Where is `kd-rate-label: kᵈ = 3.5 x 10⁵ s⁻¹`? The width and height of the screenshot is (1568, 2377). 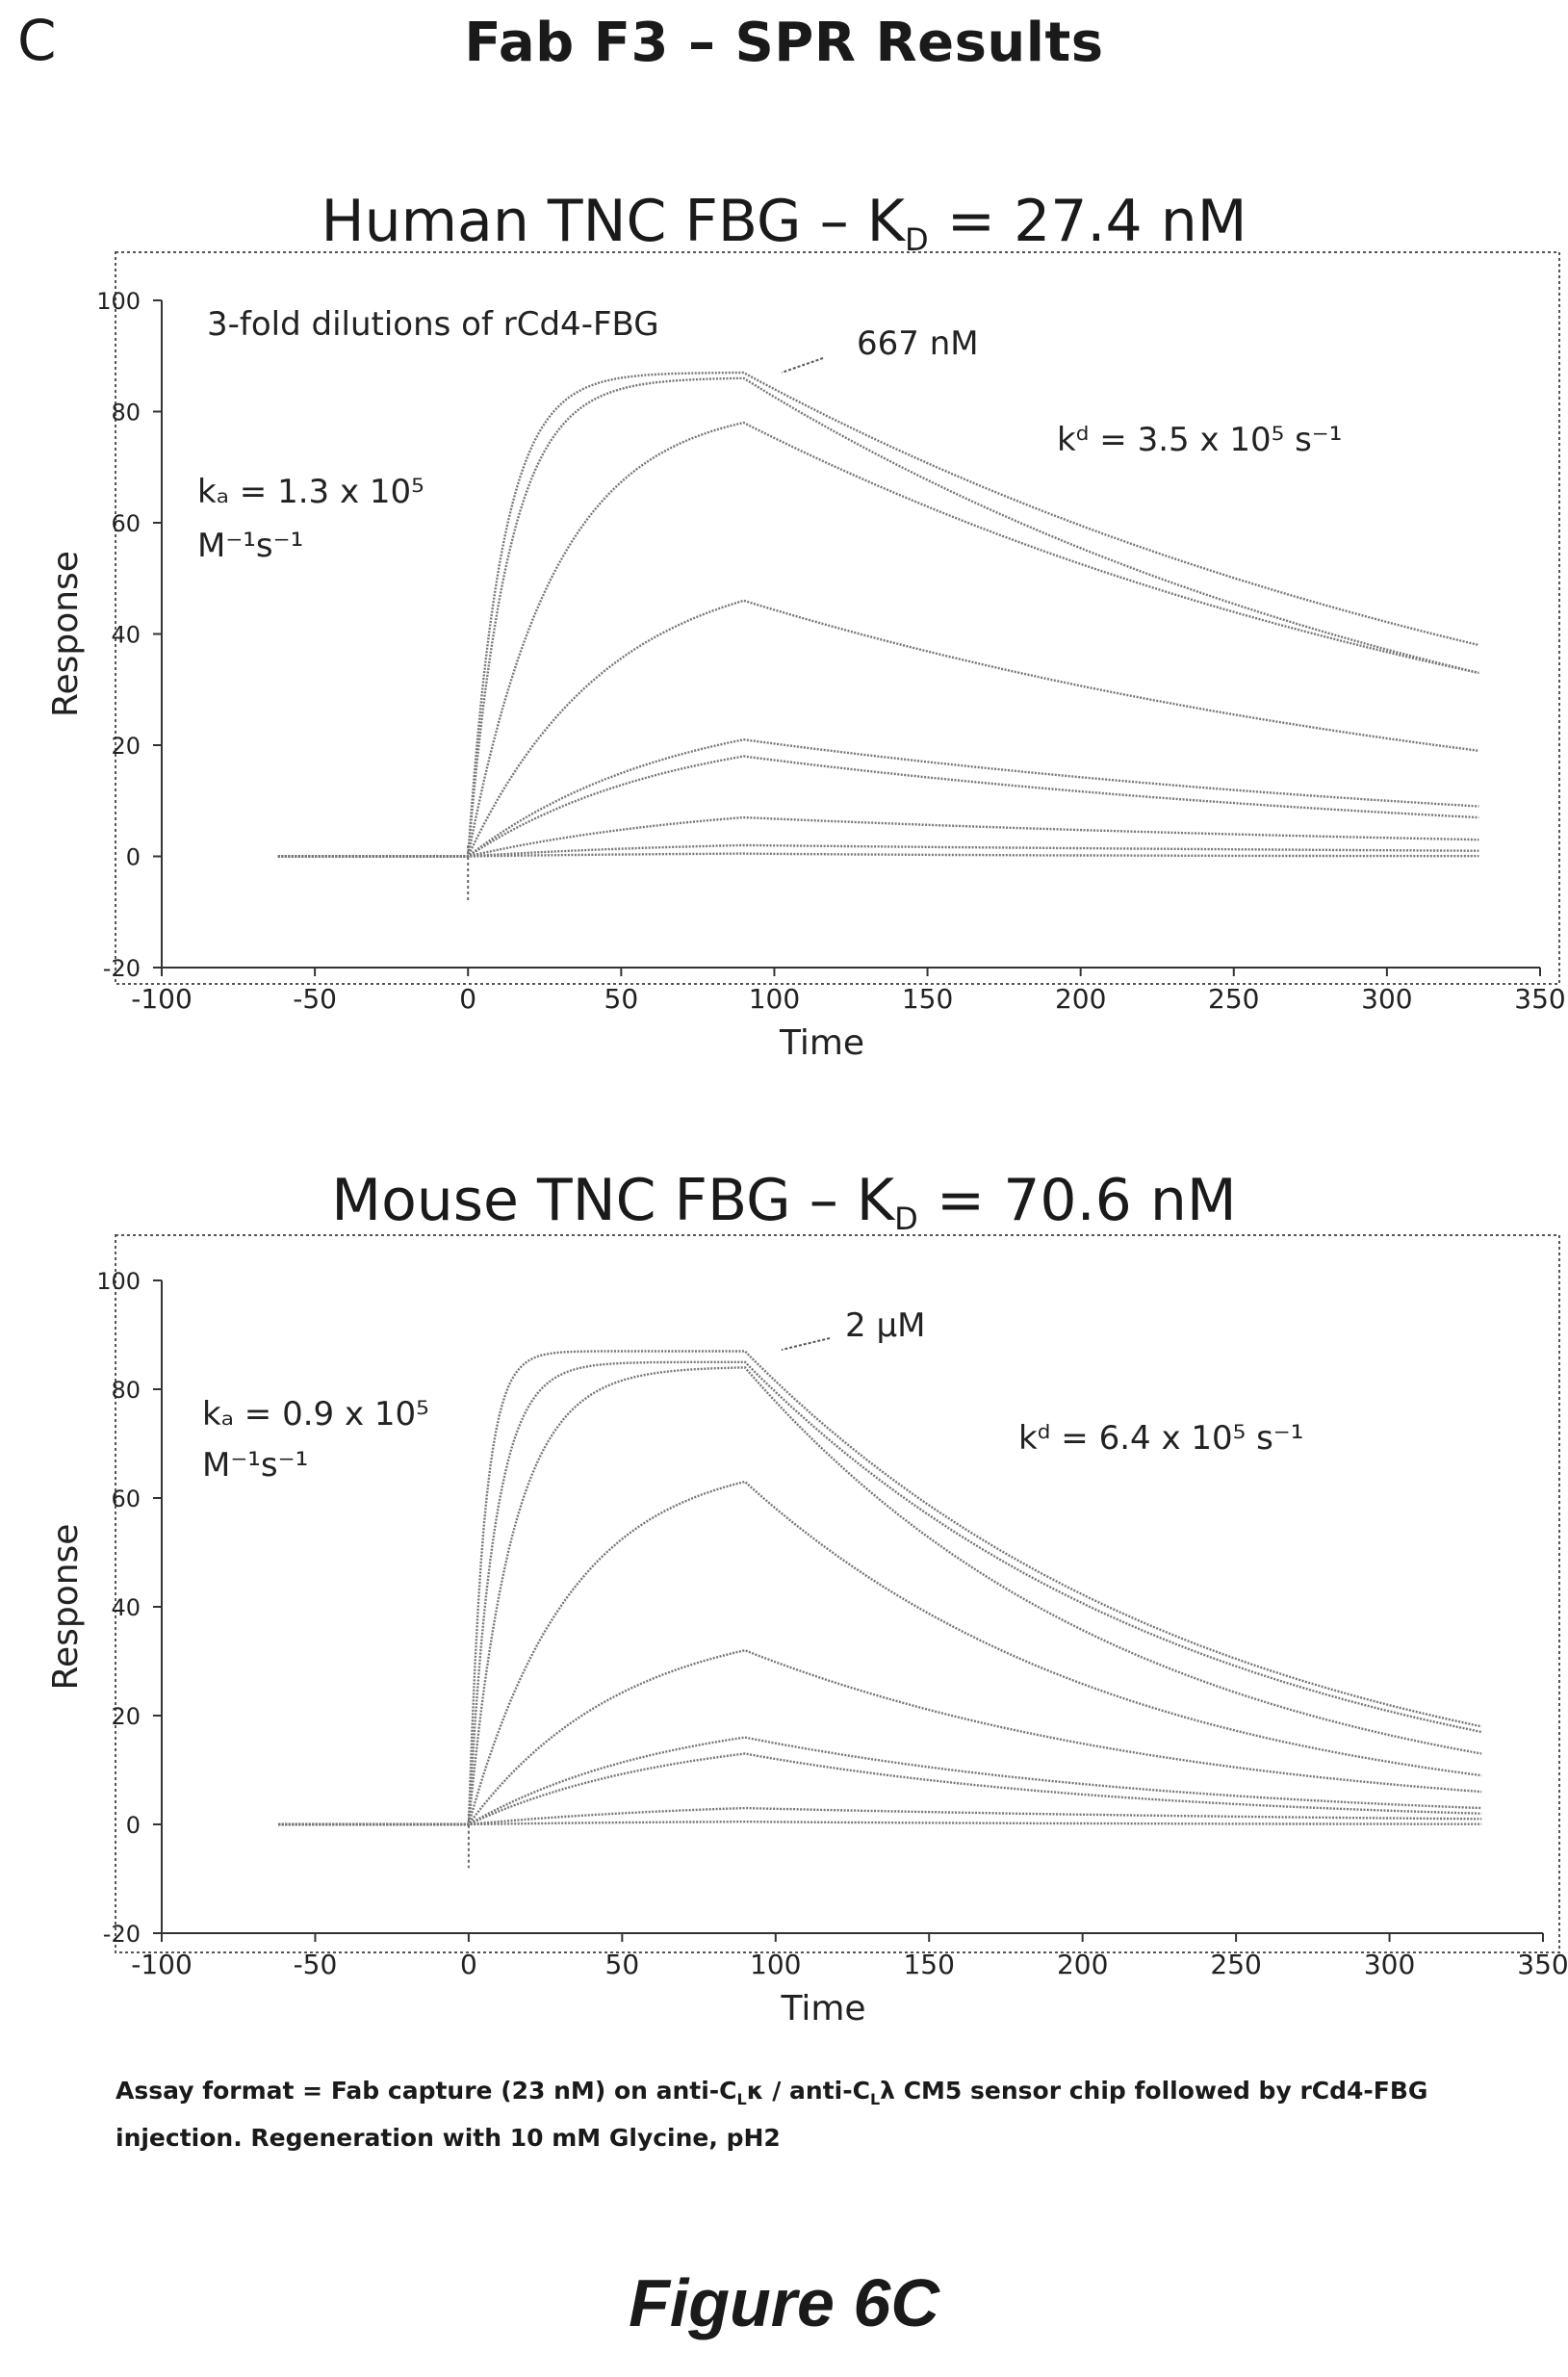 kd-rate-label: kᵈ = 3.5 x 10⁵ s⁻¹ is located at coordinates (1200, 440).